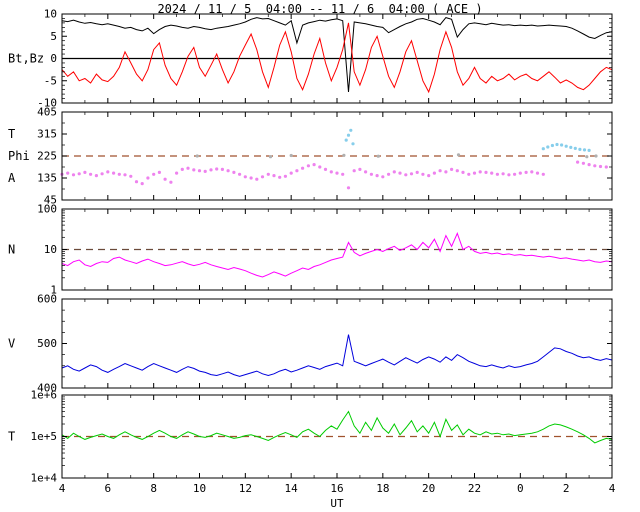  I want to click on svg-text: 315, so click(47, 134).